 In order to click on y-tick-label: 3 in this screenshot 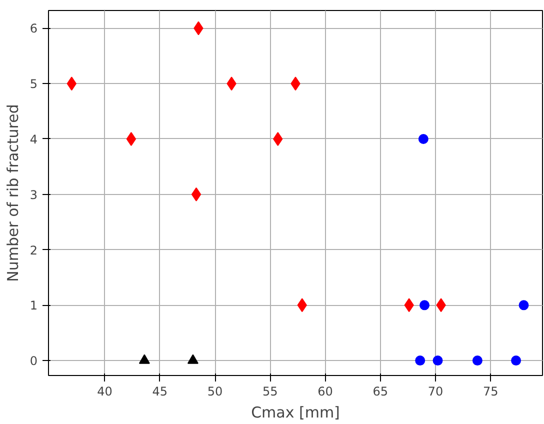, I will do `click(34, 195)`.